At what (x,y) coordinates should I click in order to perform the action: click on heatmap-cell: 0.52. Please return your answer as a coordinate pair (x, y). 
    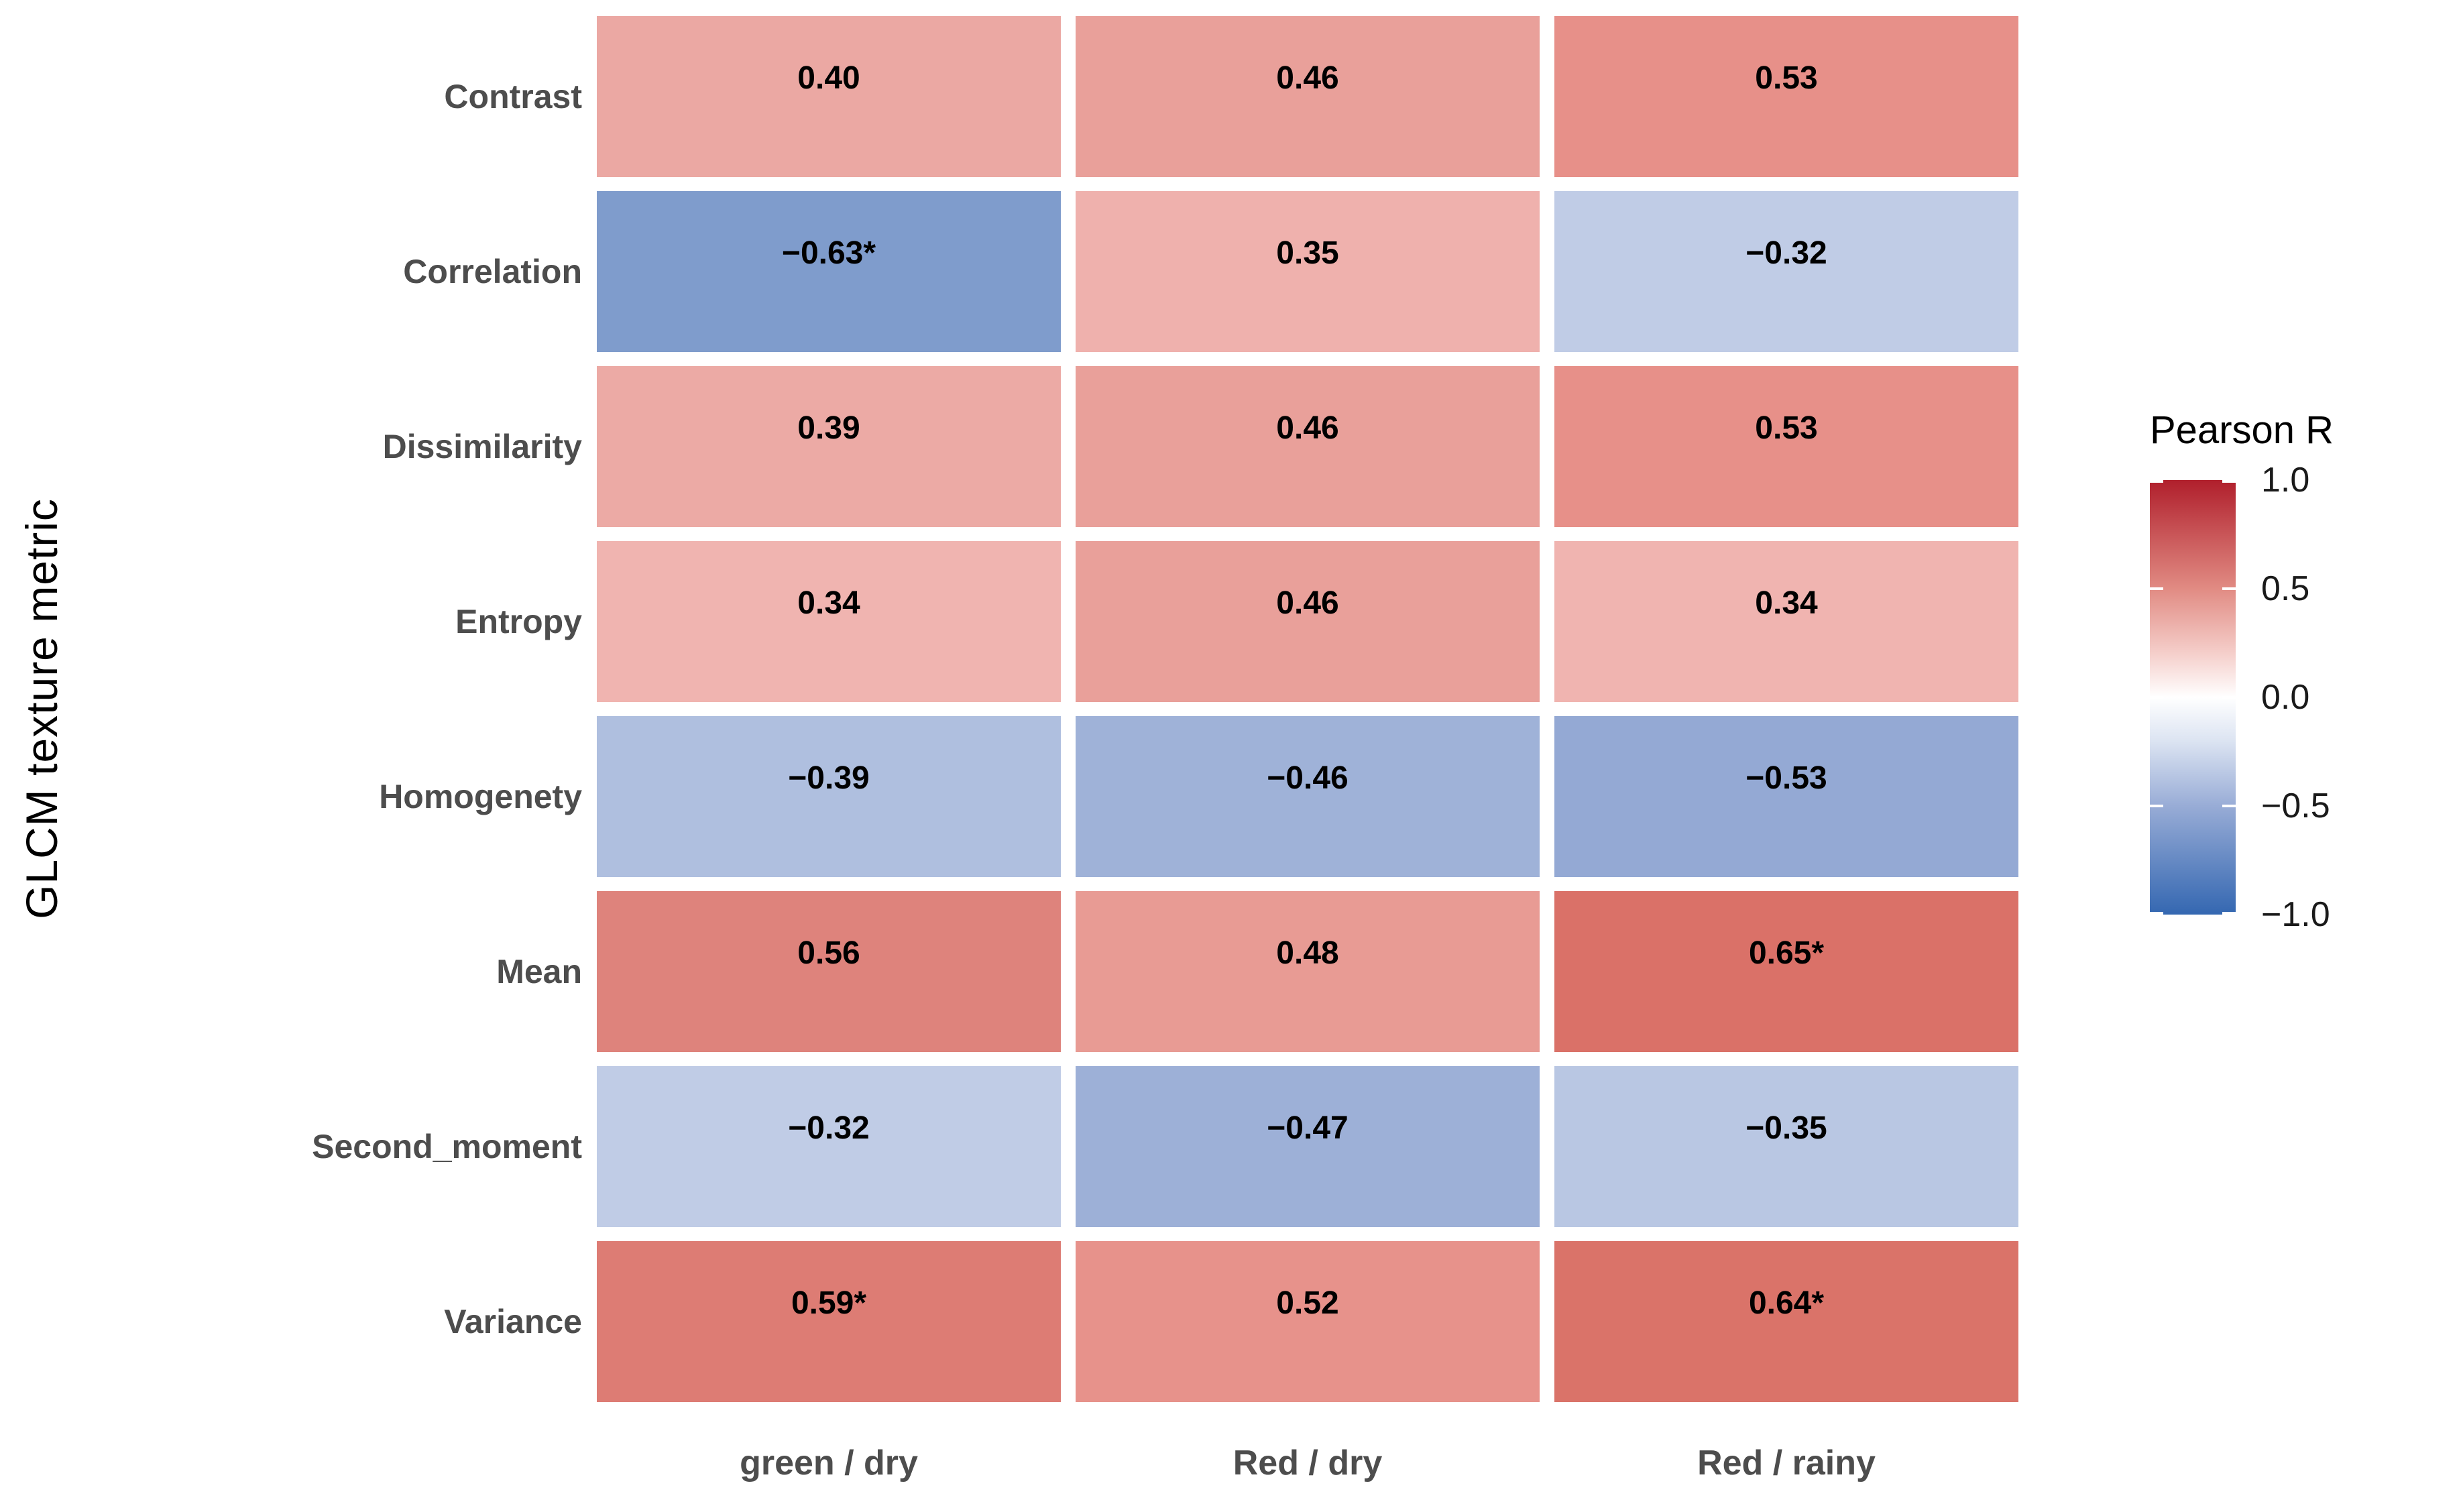
    Looking at the image, I should click on (1308, 1321).